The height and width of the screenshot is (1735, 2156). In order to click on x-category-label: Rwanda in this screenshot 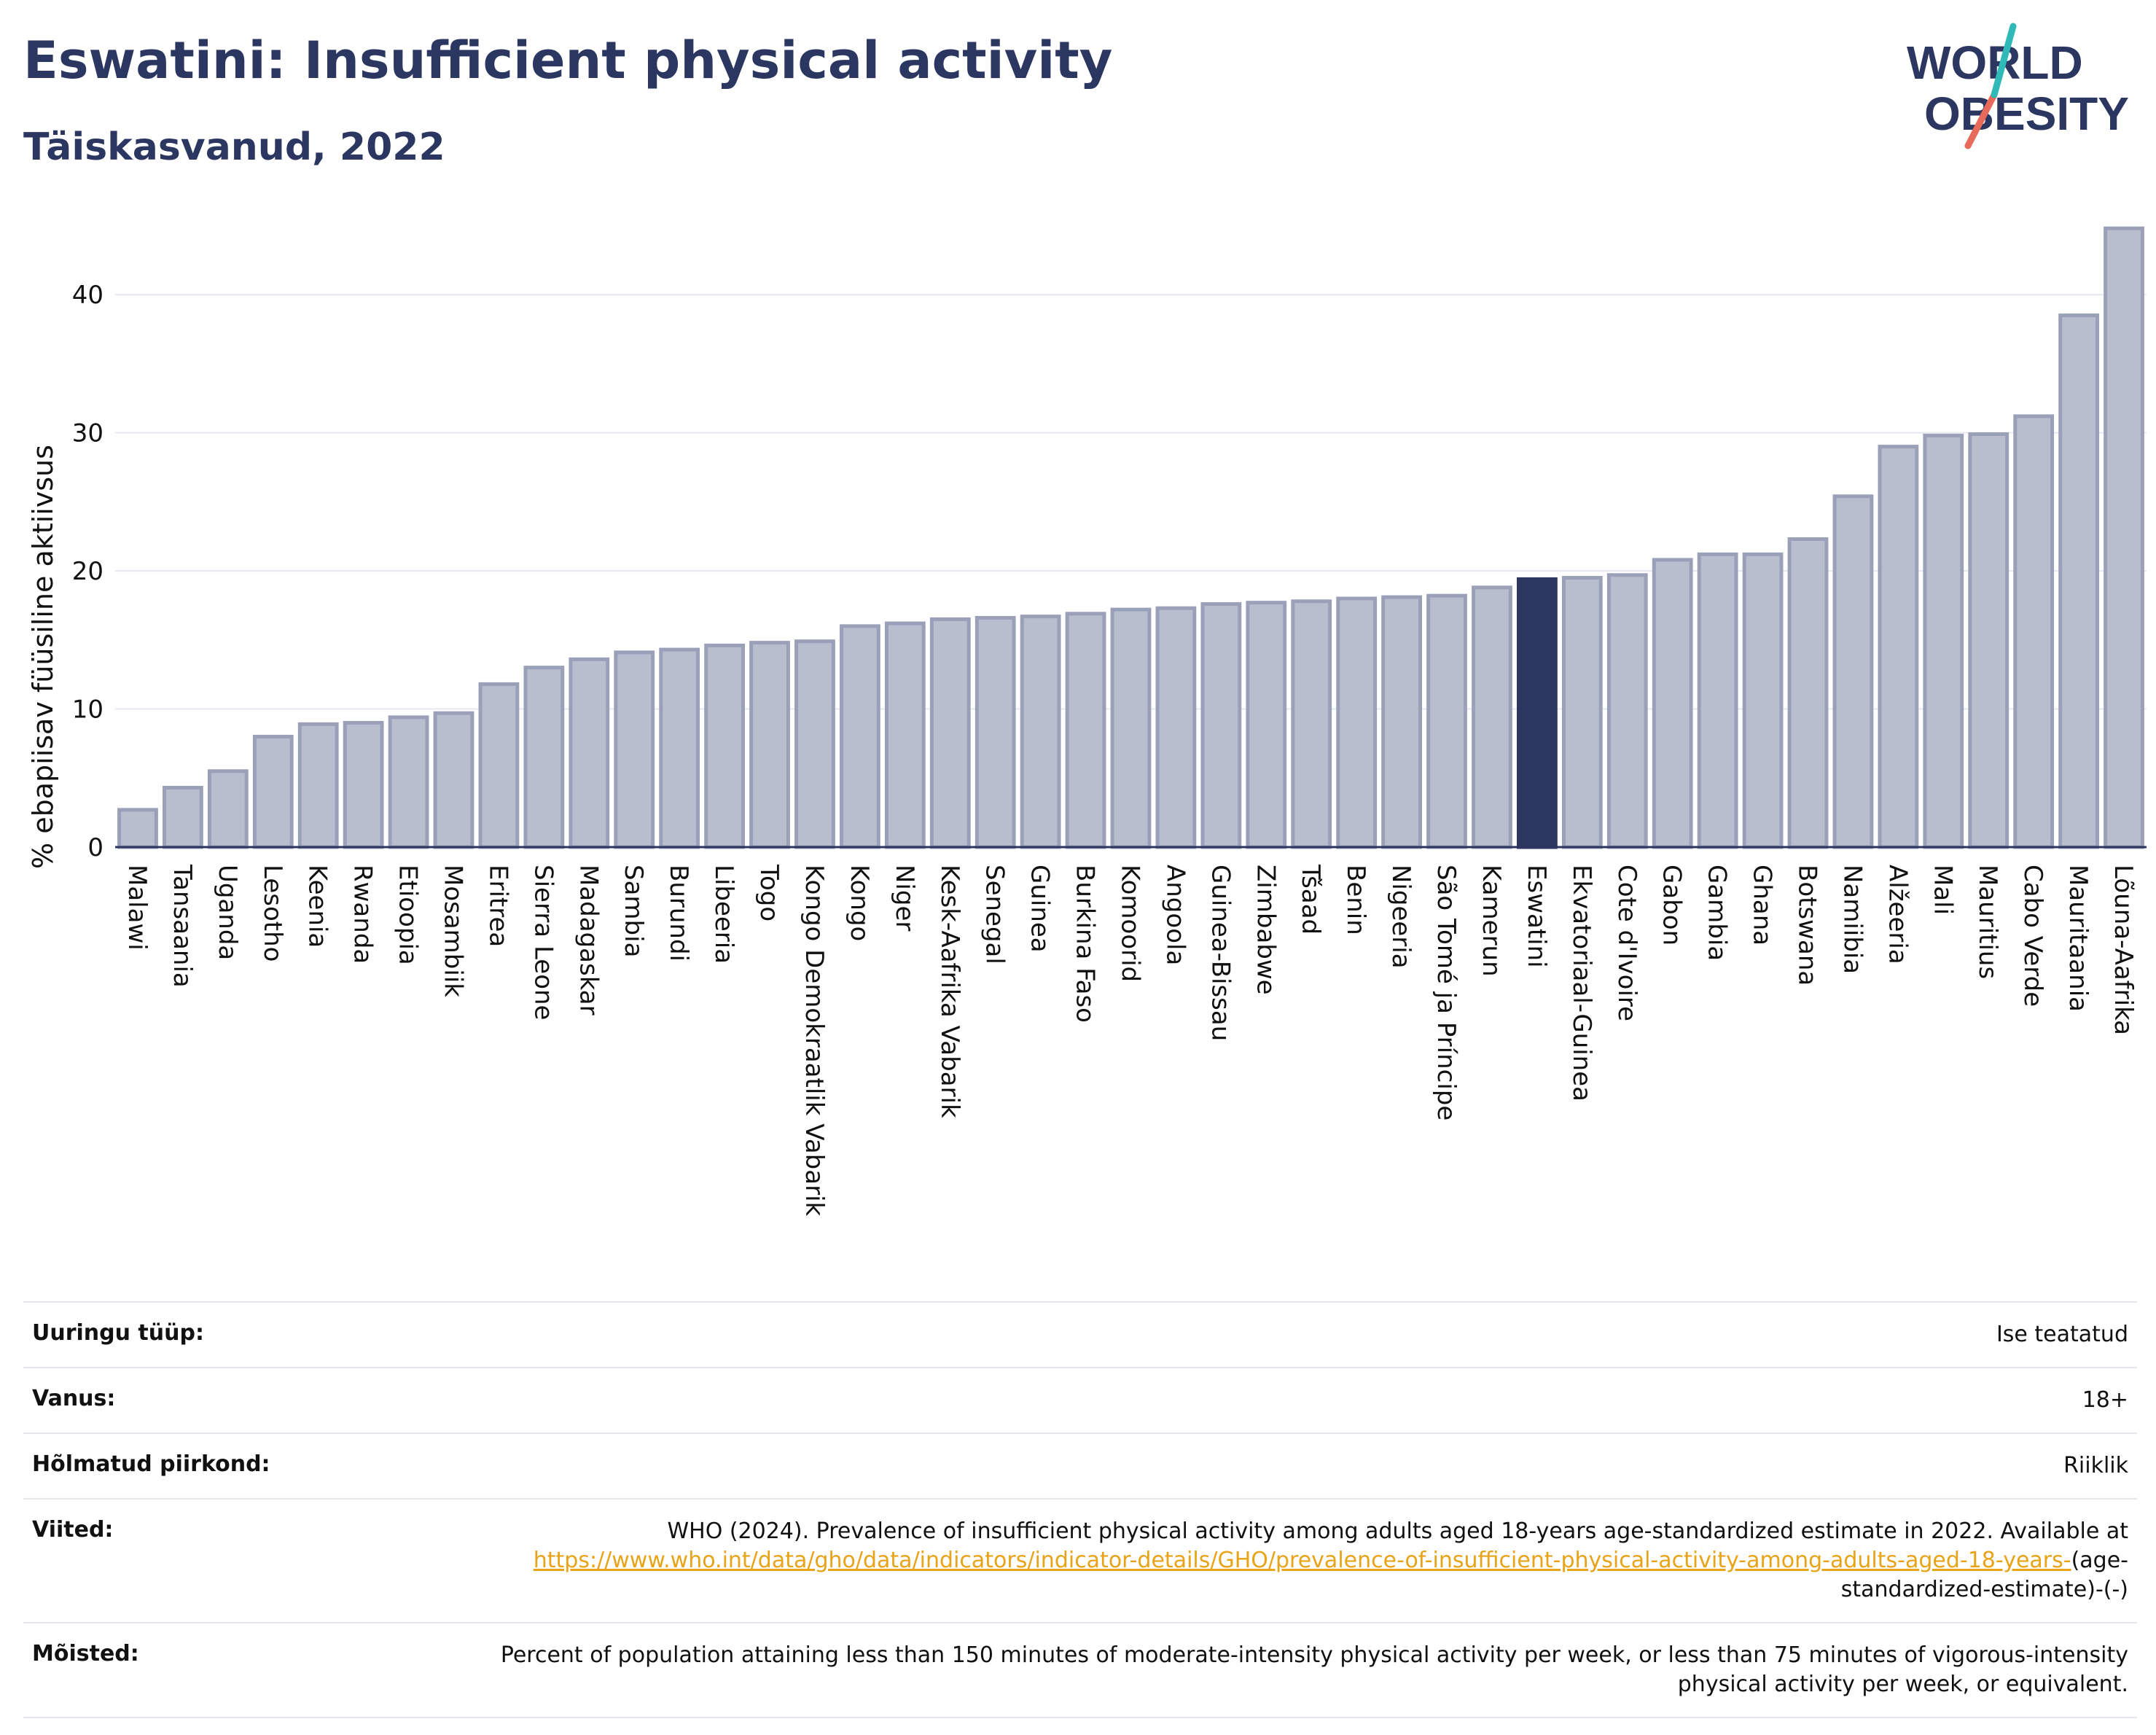, I will do `click(363, 914)`.